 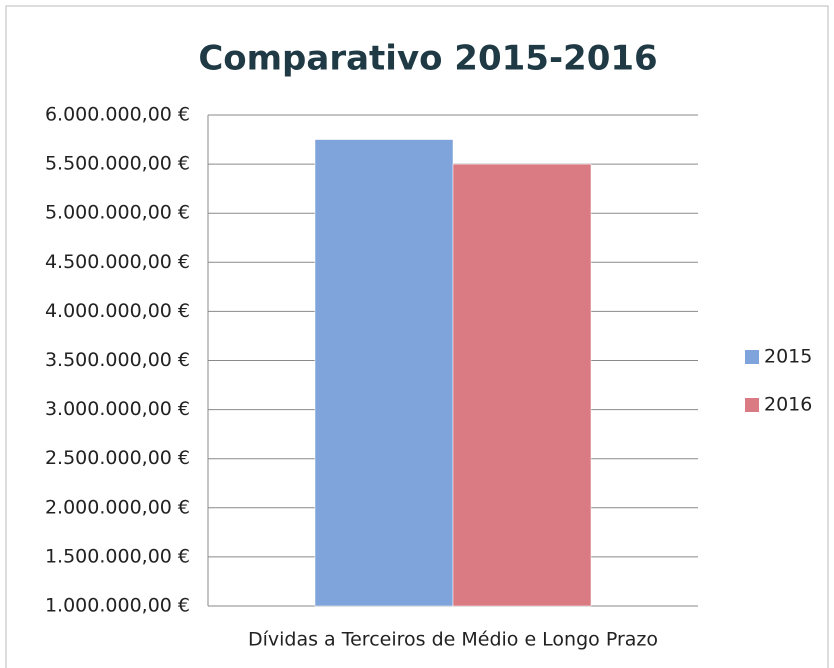 What do you see at coordinates (427, 59) in the screenshot?
I see `chart-title: Comparativo 2015-2016` at bounding box center [427, 59].